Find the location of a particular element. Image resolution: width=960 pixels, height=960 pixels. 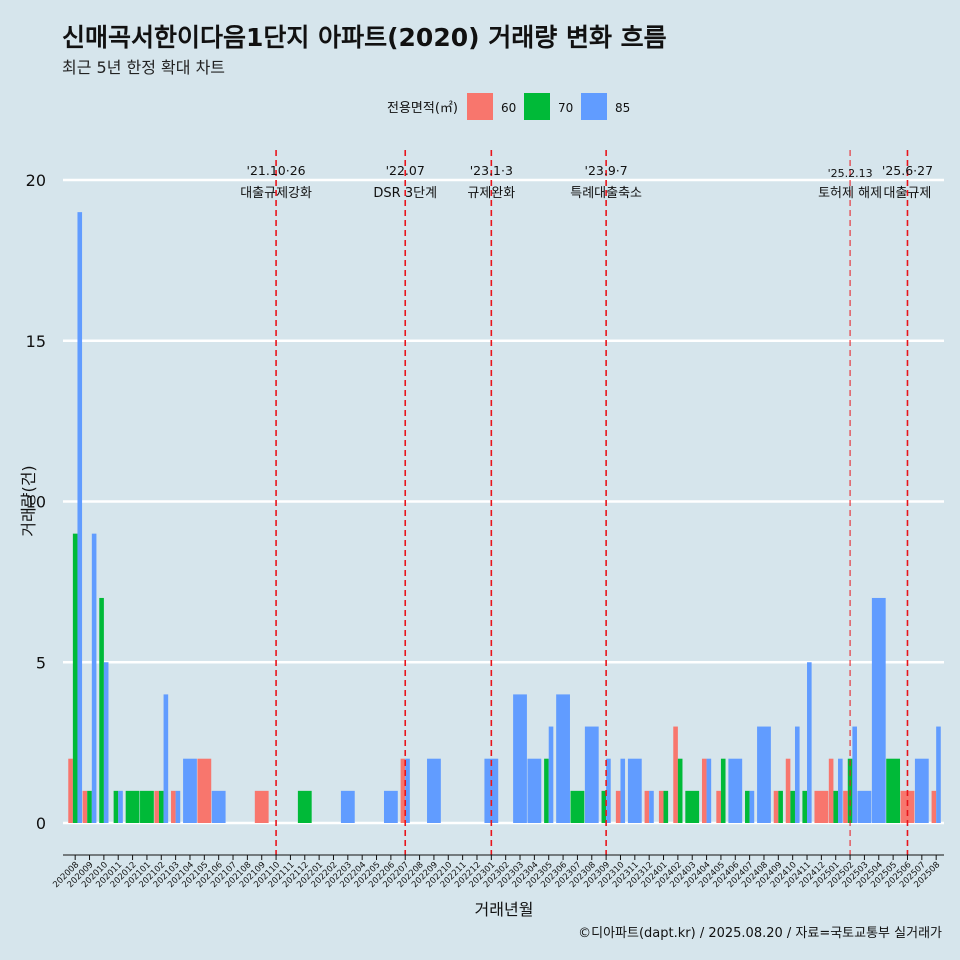

event-label: 특례대출축소 is located at coordinates (606, 193).